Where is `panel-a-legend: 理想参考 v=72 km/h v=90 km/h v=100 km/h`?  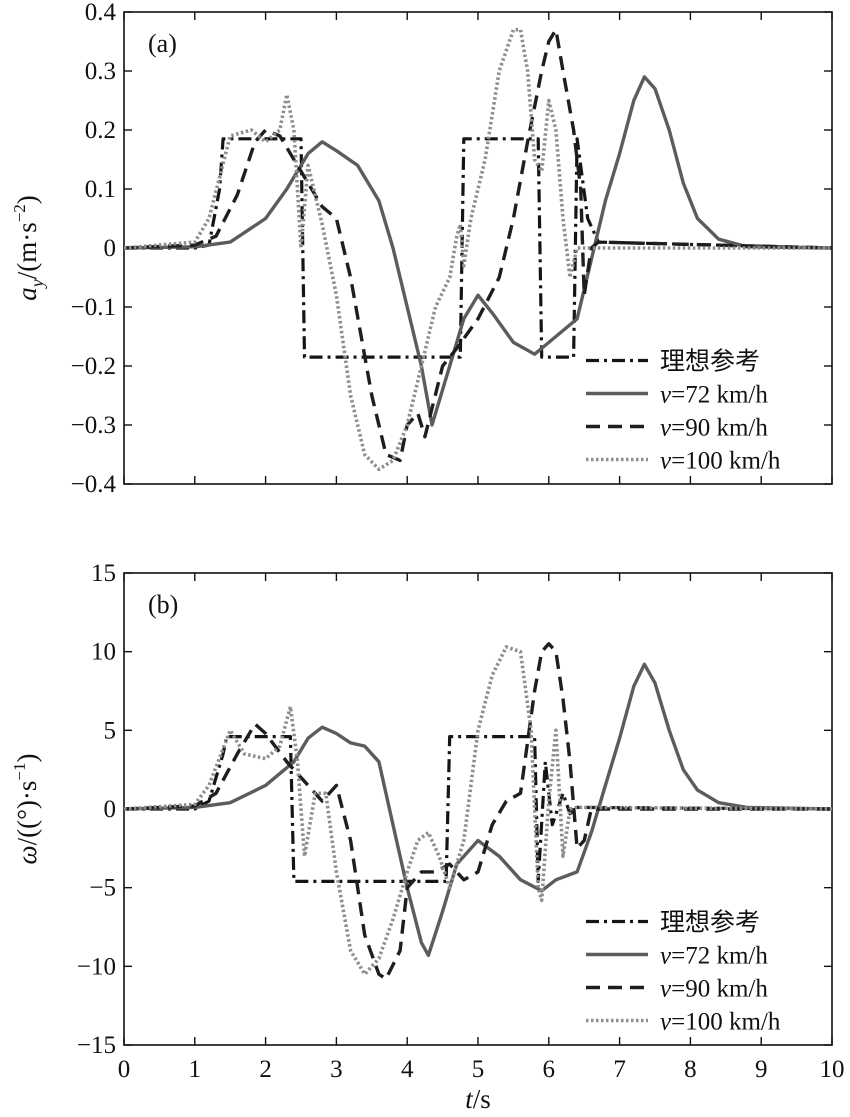
panel-a-legend: 理想参考 v=72 km/h v=90 km/h v=100 km/h is located at coordinates (683, 411).